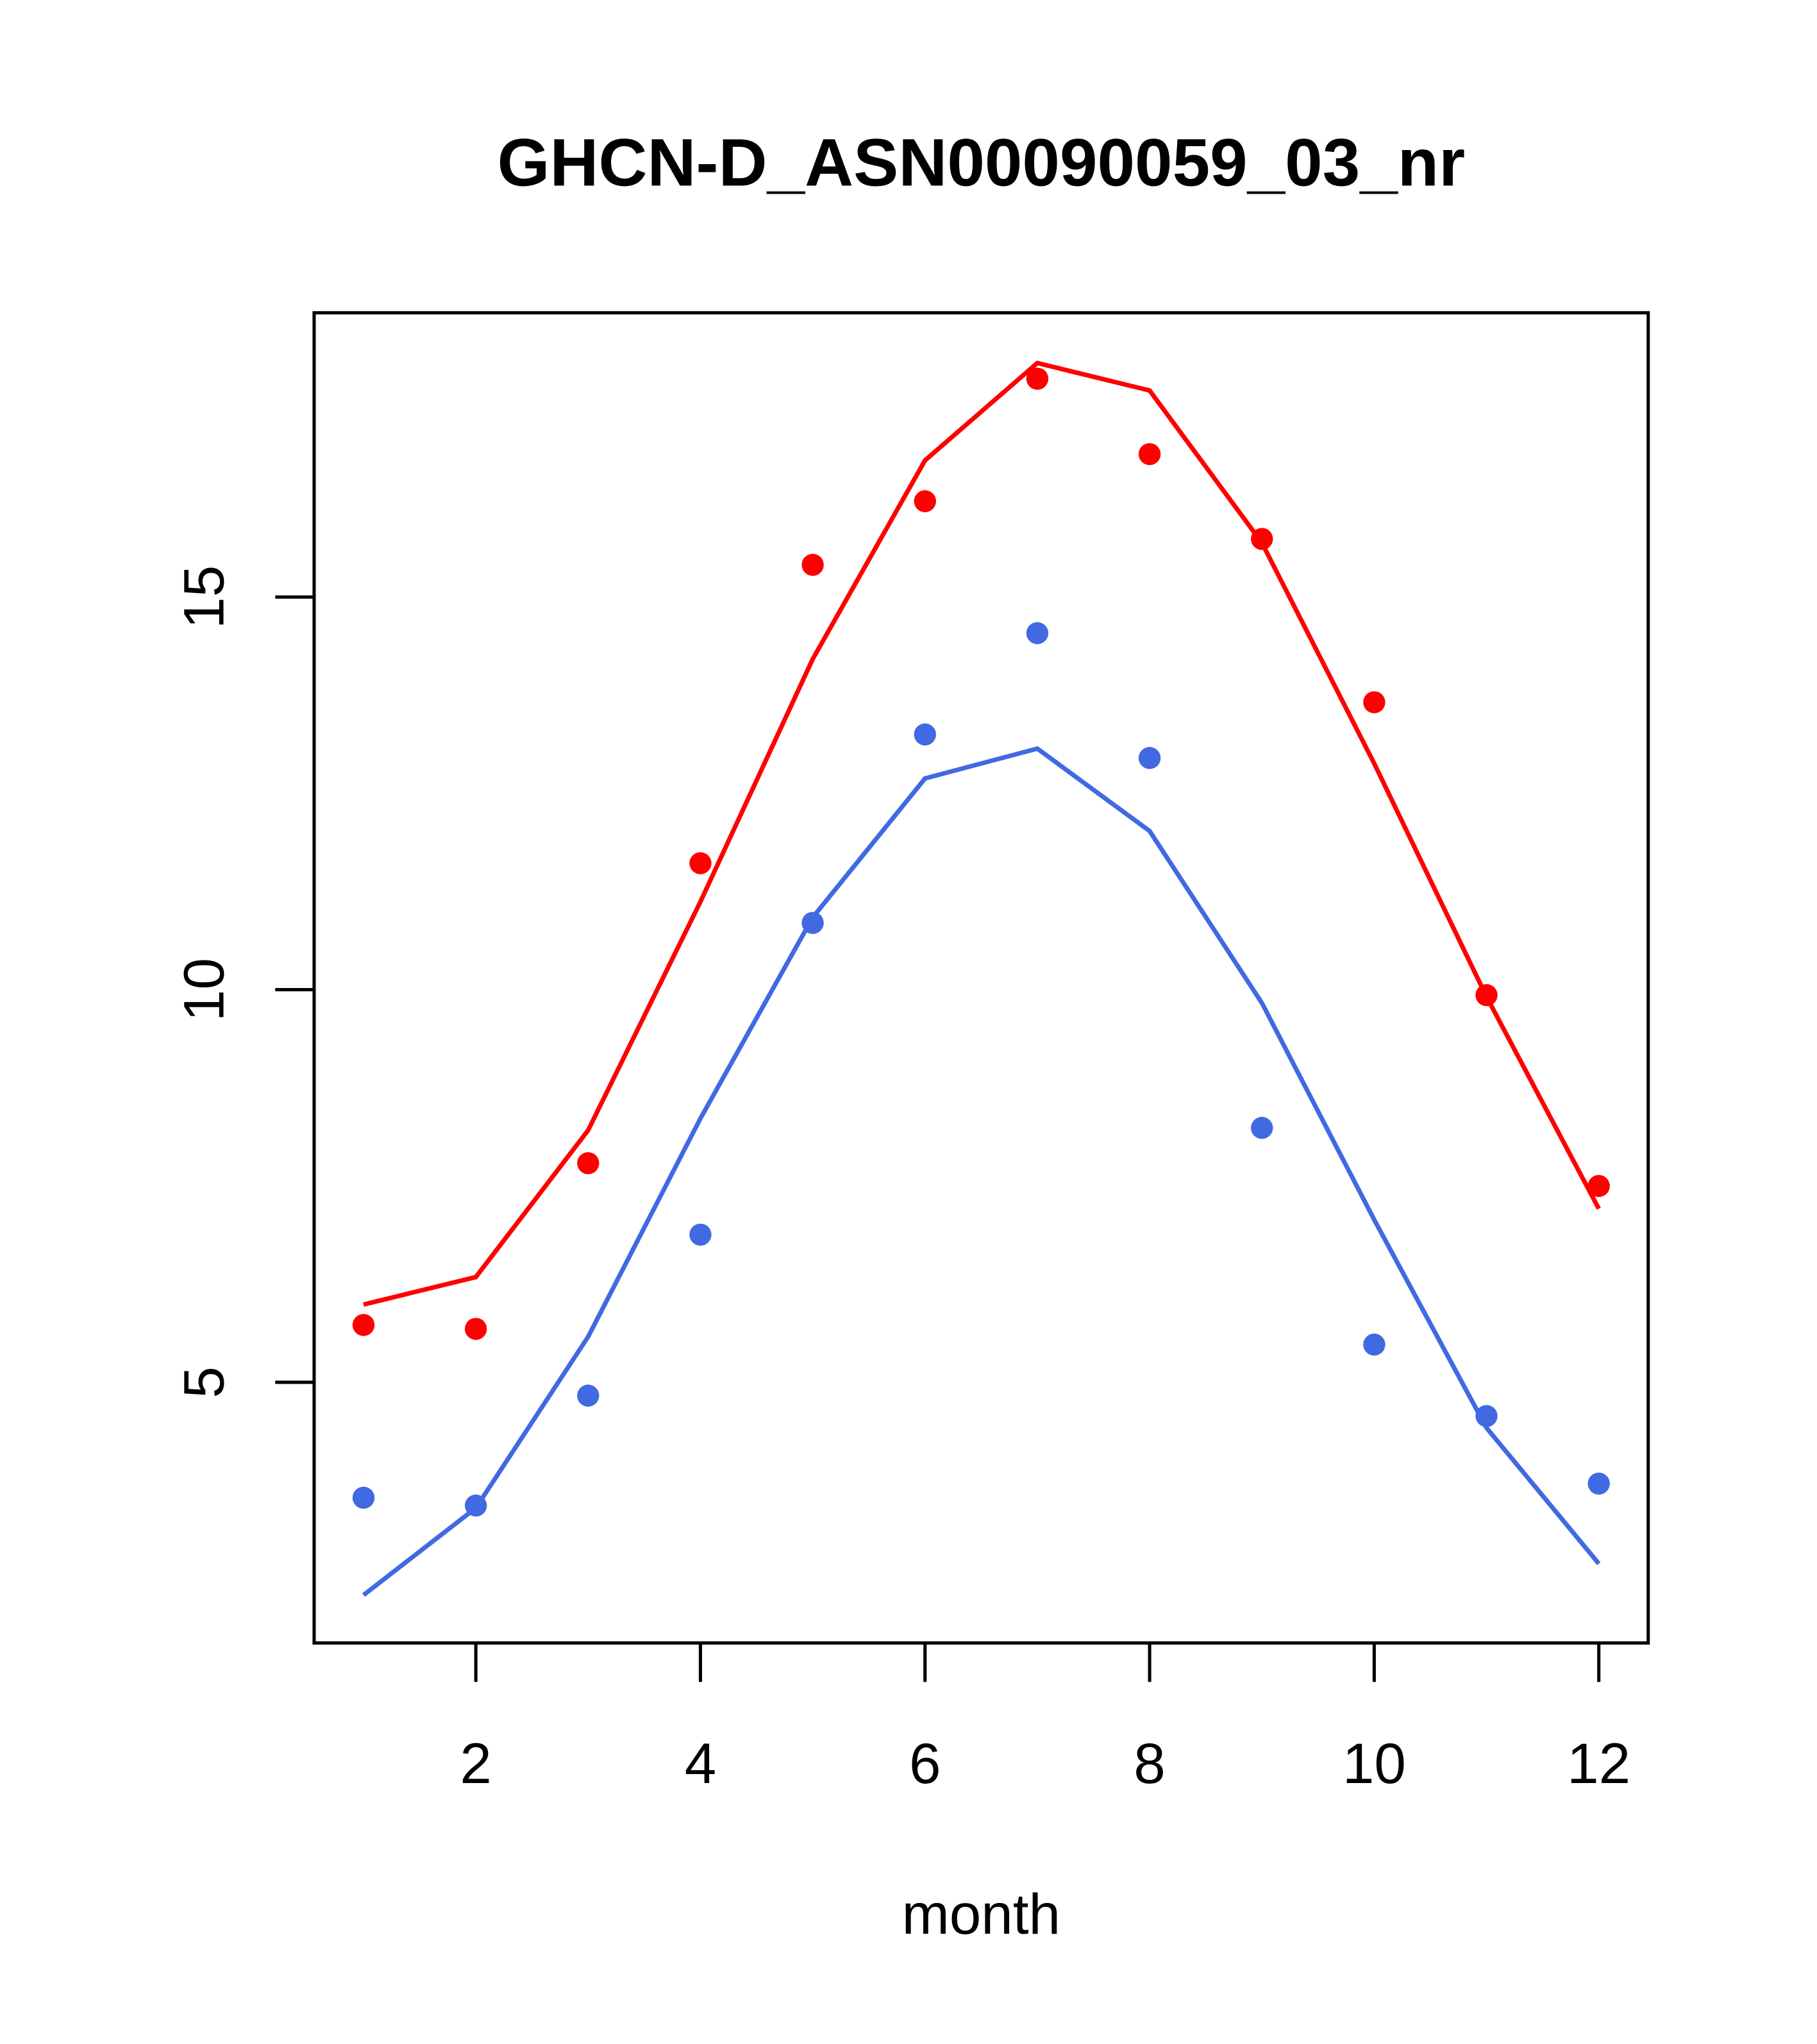 This screenshot has width=1817, height=2044. I want to click on y-tick-label: 5, so click(203, 1382).